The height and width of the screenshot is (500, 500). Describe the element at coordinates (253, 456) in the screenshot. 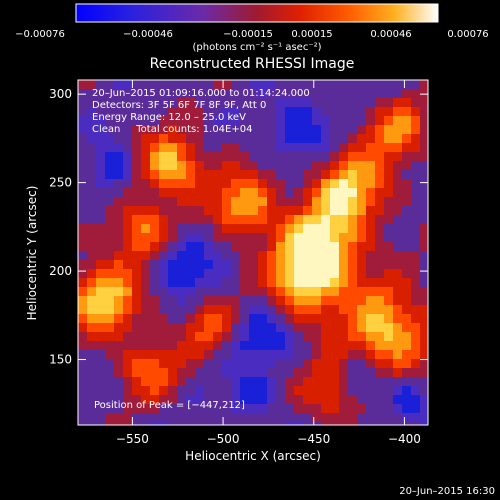

I see `x-axis-label: Heliocentric X (arcsec)` at that location.